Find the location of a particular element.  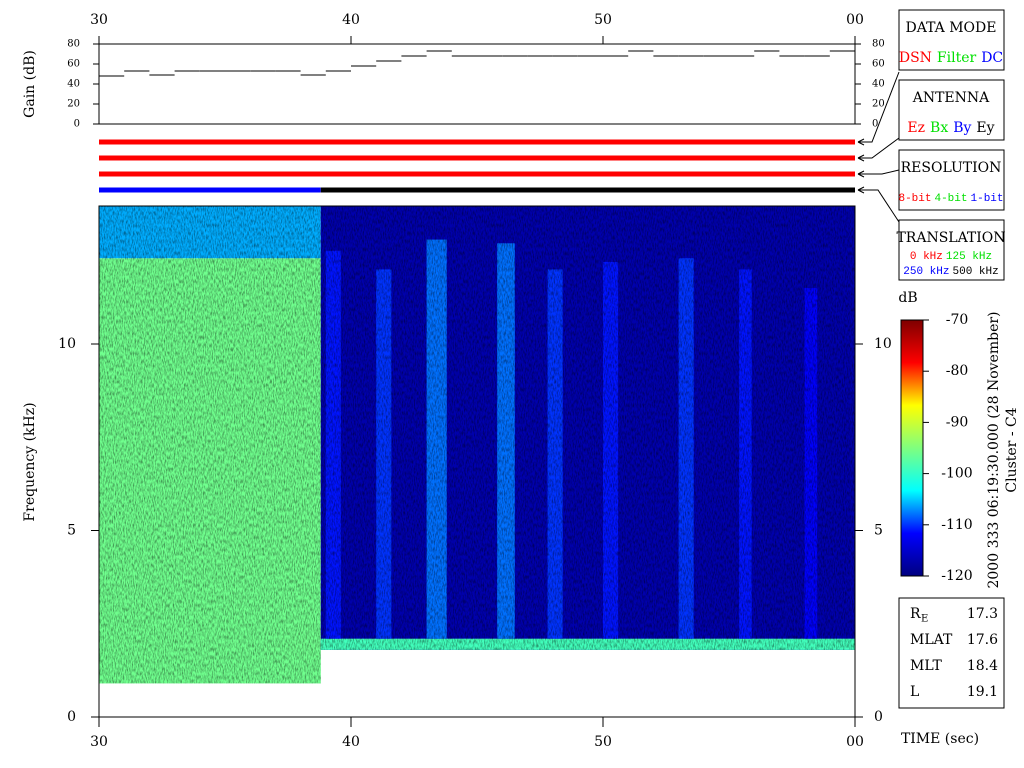

x-axis-title: TIME (sec) is located at coordinates (940, 739).